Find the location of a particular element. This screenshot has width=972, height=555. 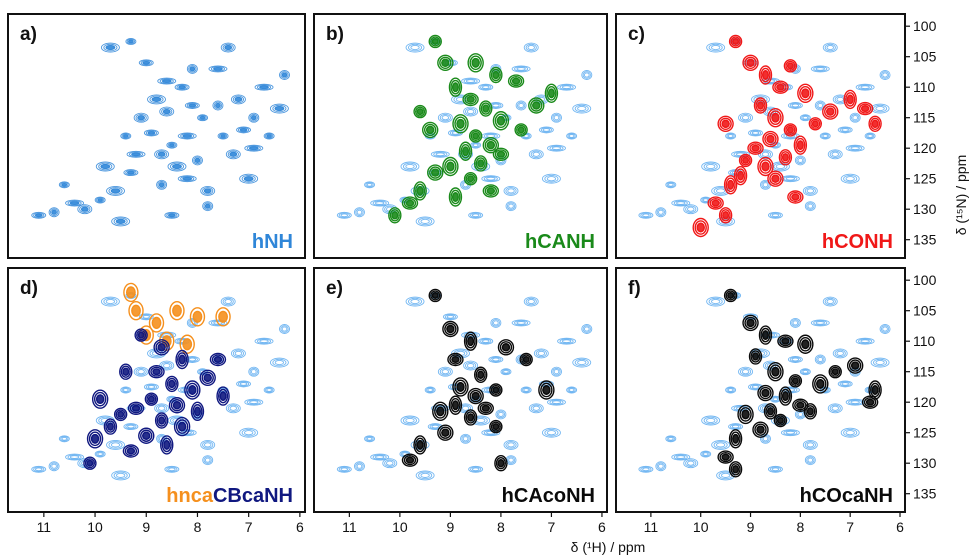

x-tick-label: 7 is located at coordinates (249, 527).